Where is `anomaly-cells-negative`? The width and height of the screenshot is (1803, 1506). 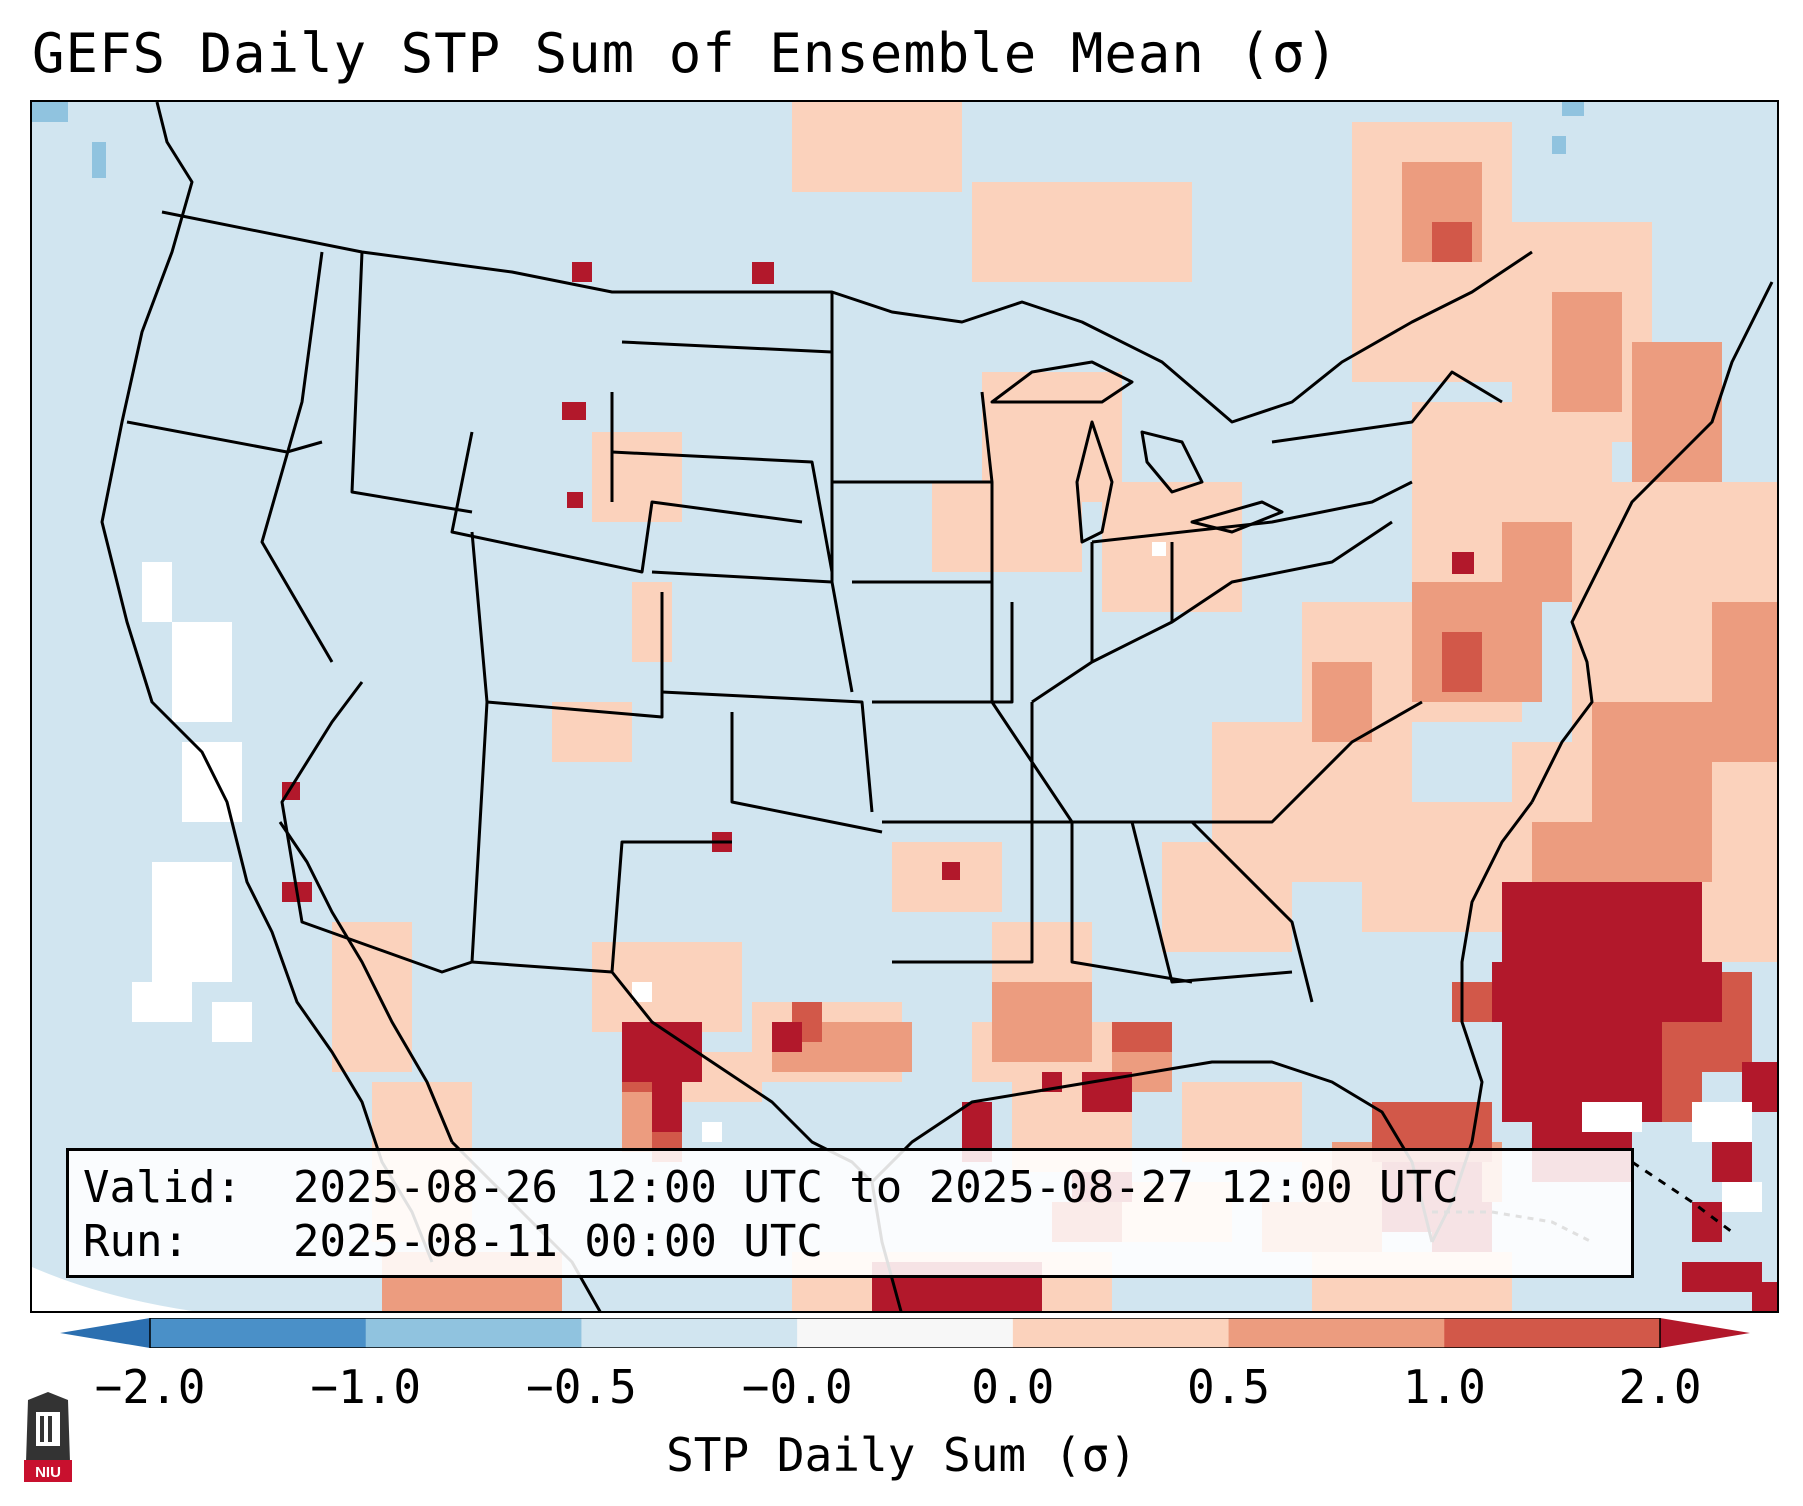 anomaly-cells-negative is located at coordinates (808, 140).